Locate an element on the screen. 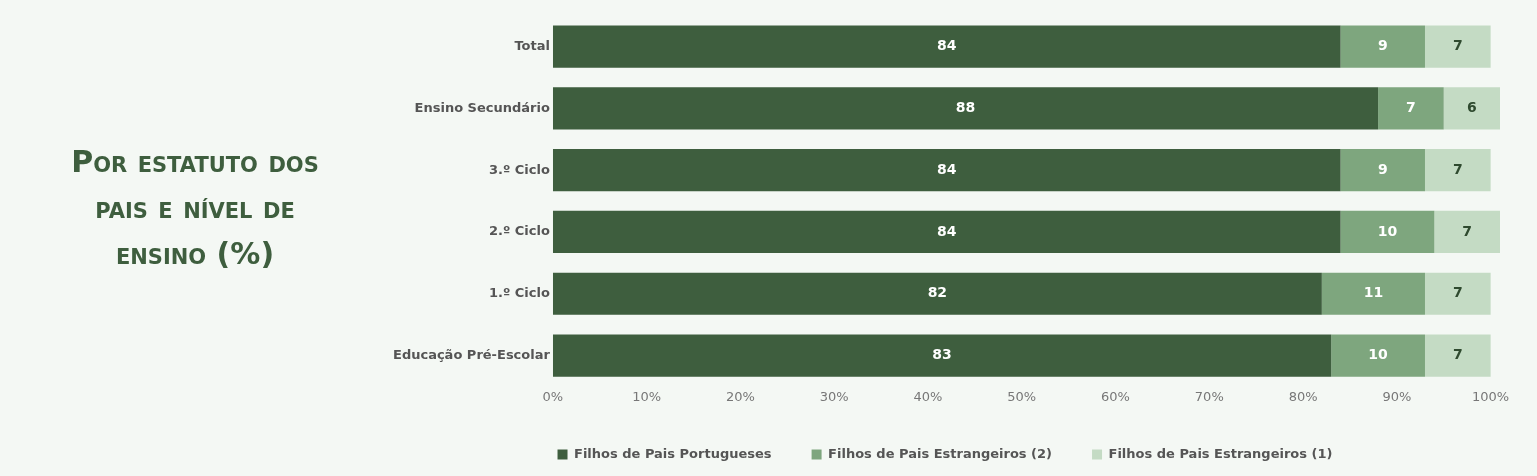 The width and height of the screenshot is (1537, 476). y-tick-label: 1.º Ciclo is located at coordinates (519, 293).